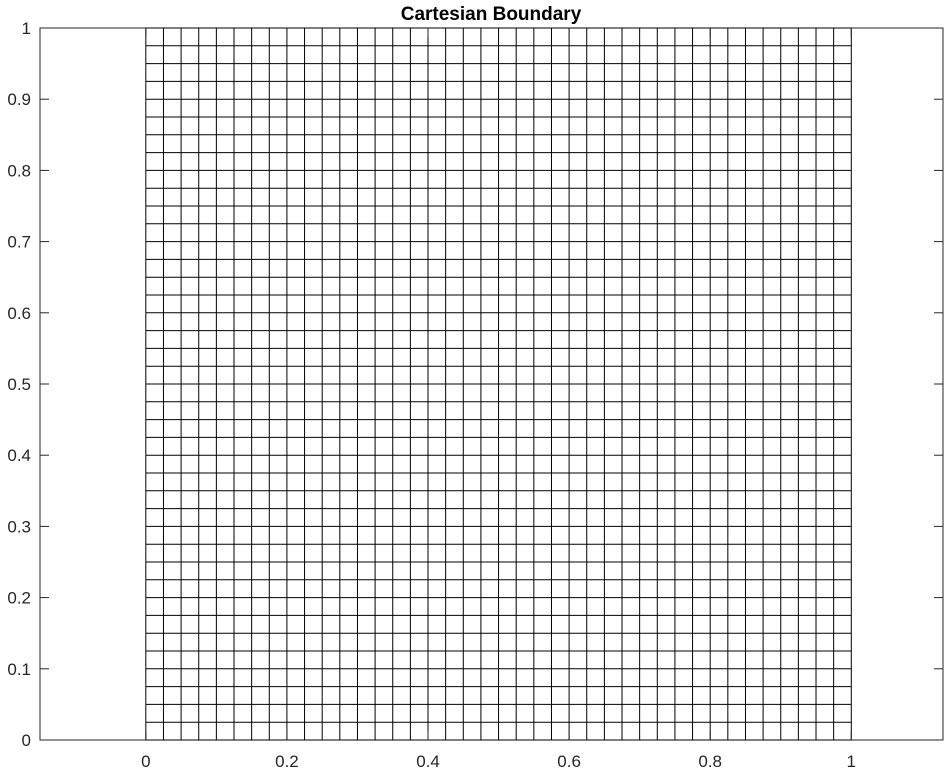 This screenshot has width=946, height=772. Describe the element at coordinates (145, 761) in the screenshot. I see `x-tick-label: 0` at that location.